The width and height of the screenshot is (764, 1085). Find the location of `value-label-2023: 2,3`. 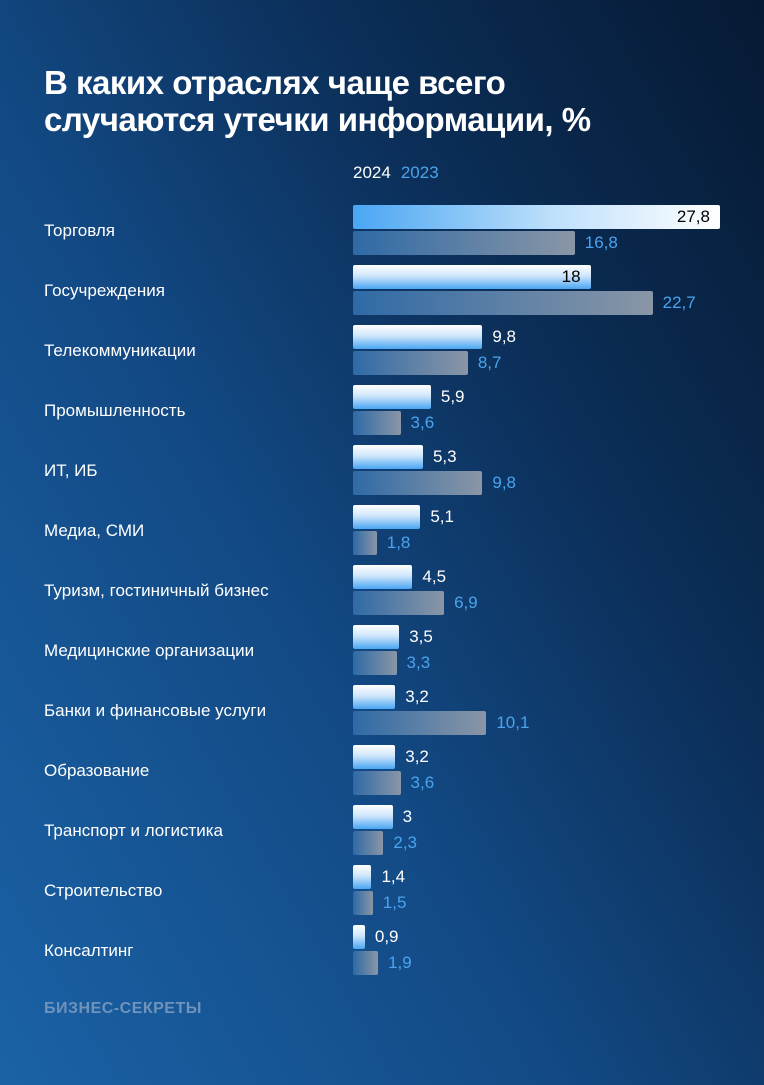

value-label-2023: 2,3 is located at coordinates (405, 842).